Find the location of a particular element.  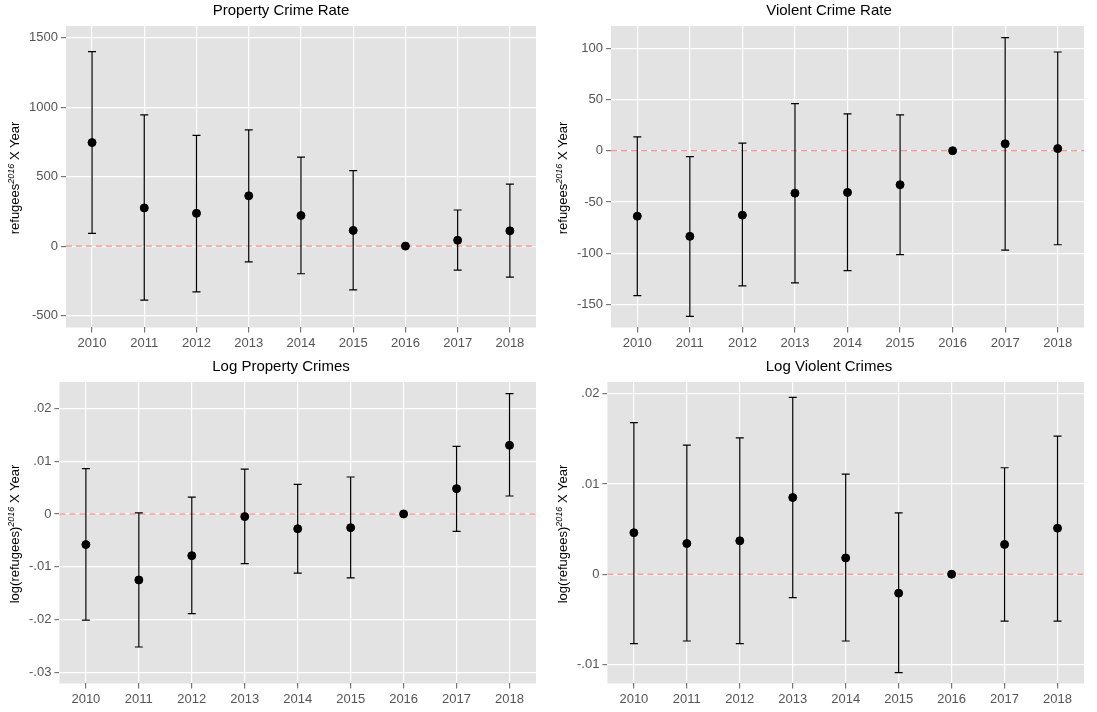

y-tick-label: 50 is located at coordinates (596, 99).